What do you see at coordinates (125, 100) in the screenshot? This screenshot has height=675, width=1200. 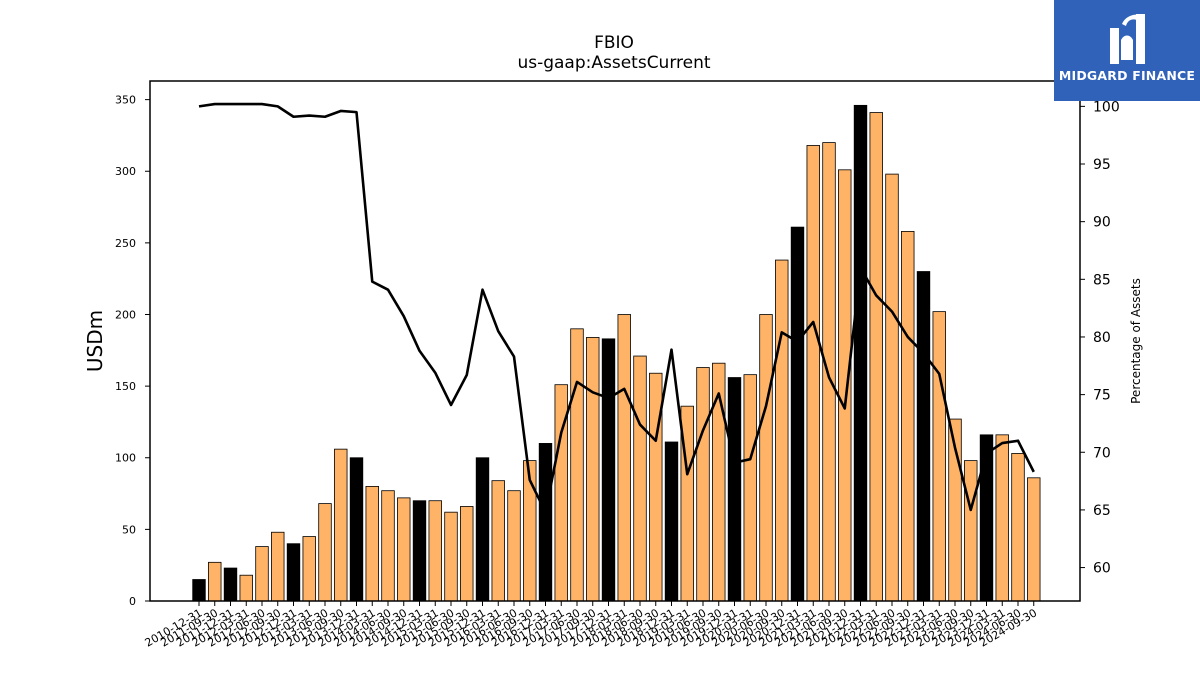 I see `y-tick-label: 350` at bounding box center [125, 100].